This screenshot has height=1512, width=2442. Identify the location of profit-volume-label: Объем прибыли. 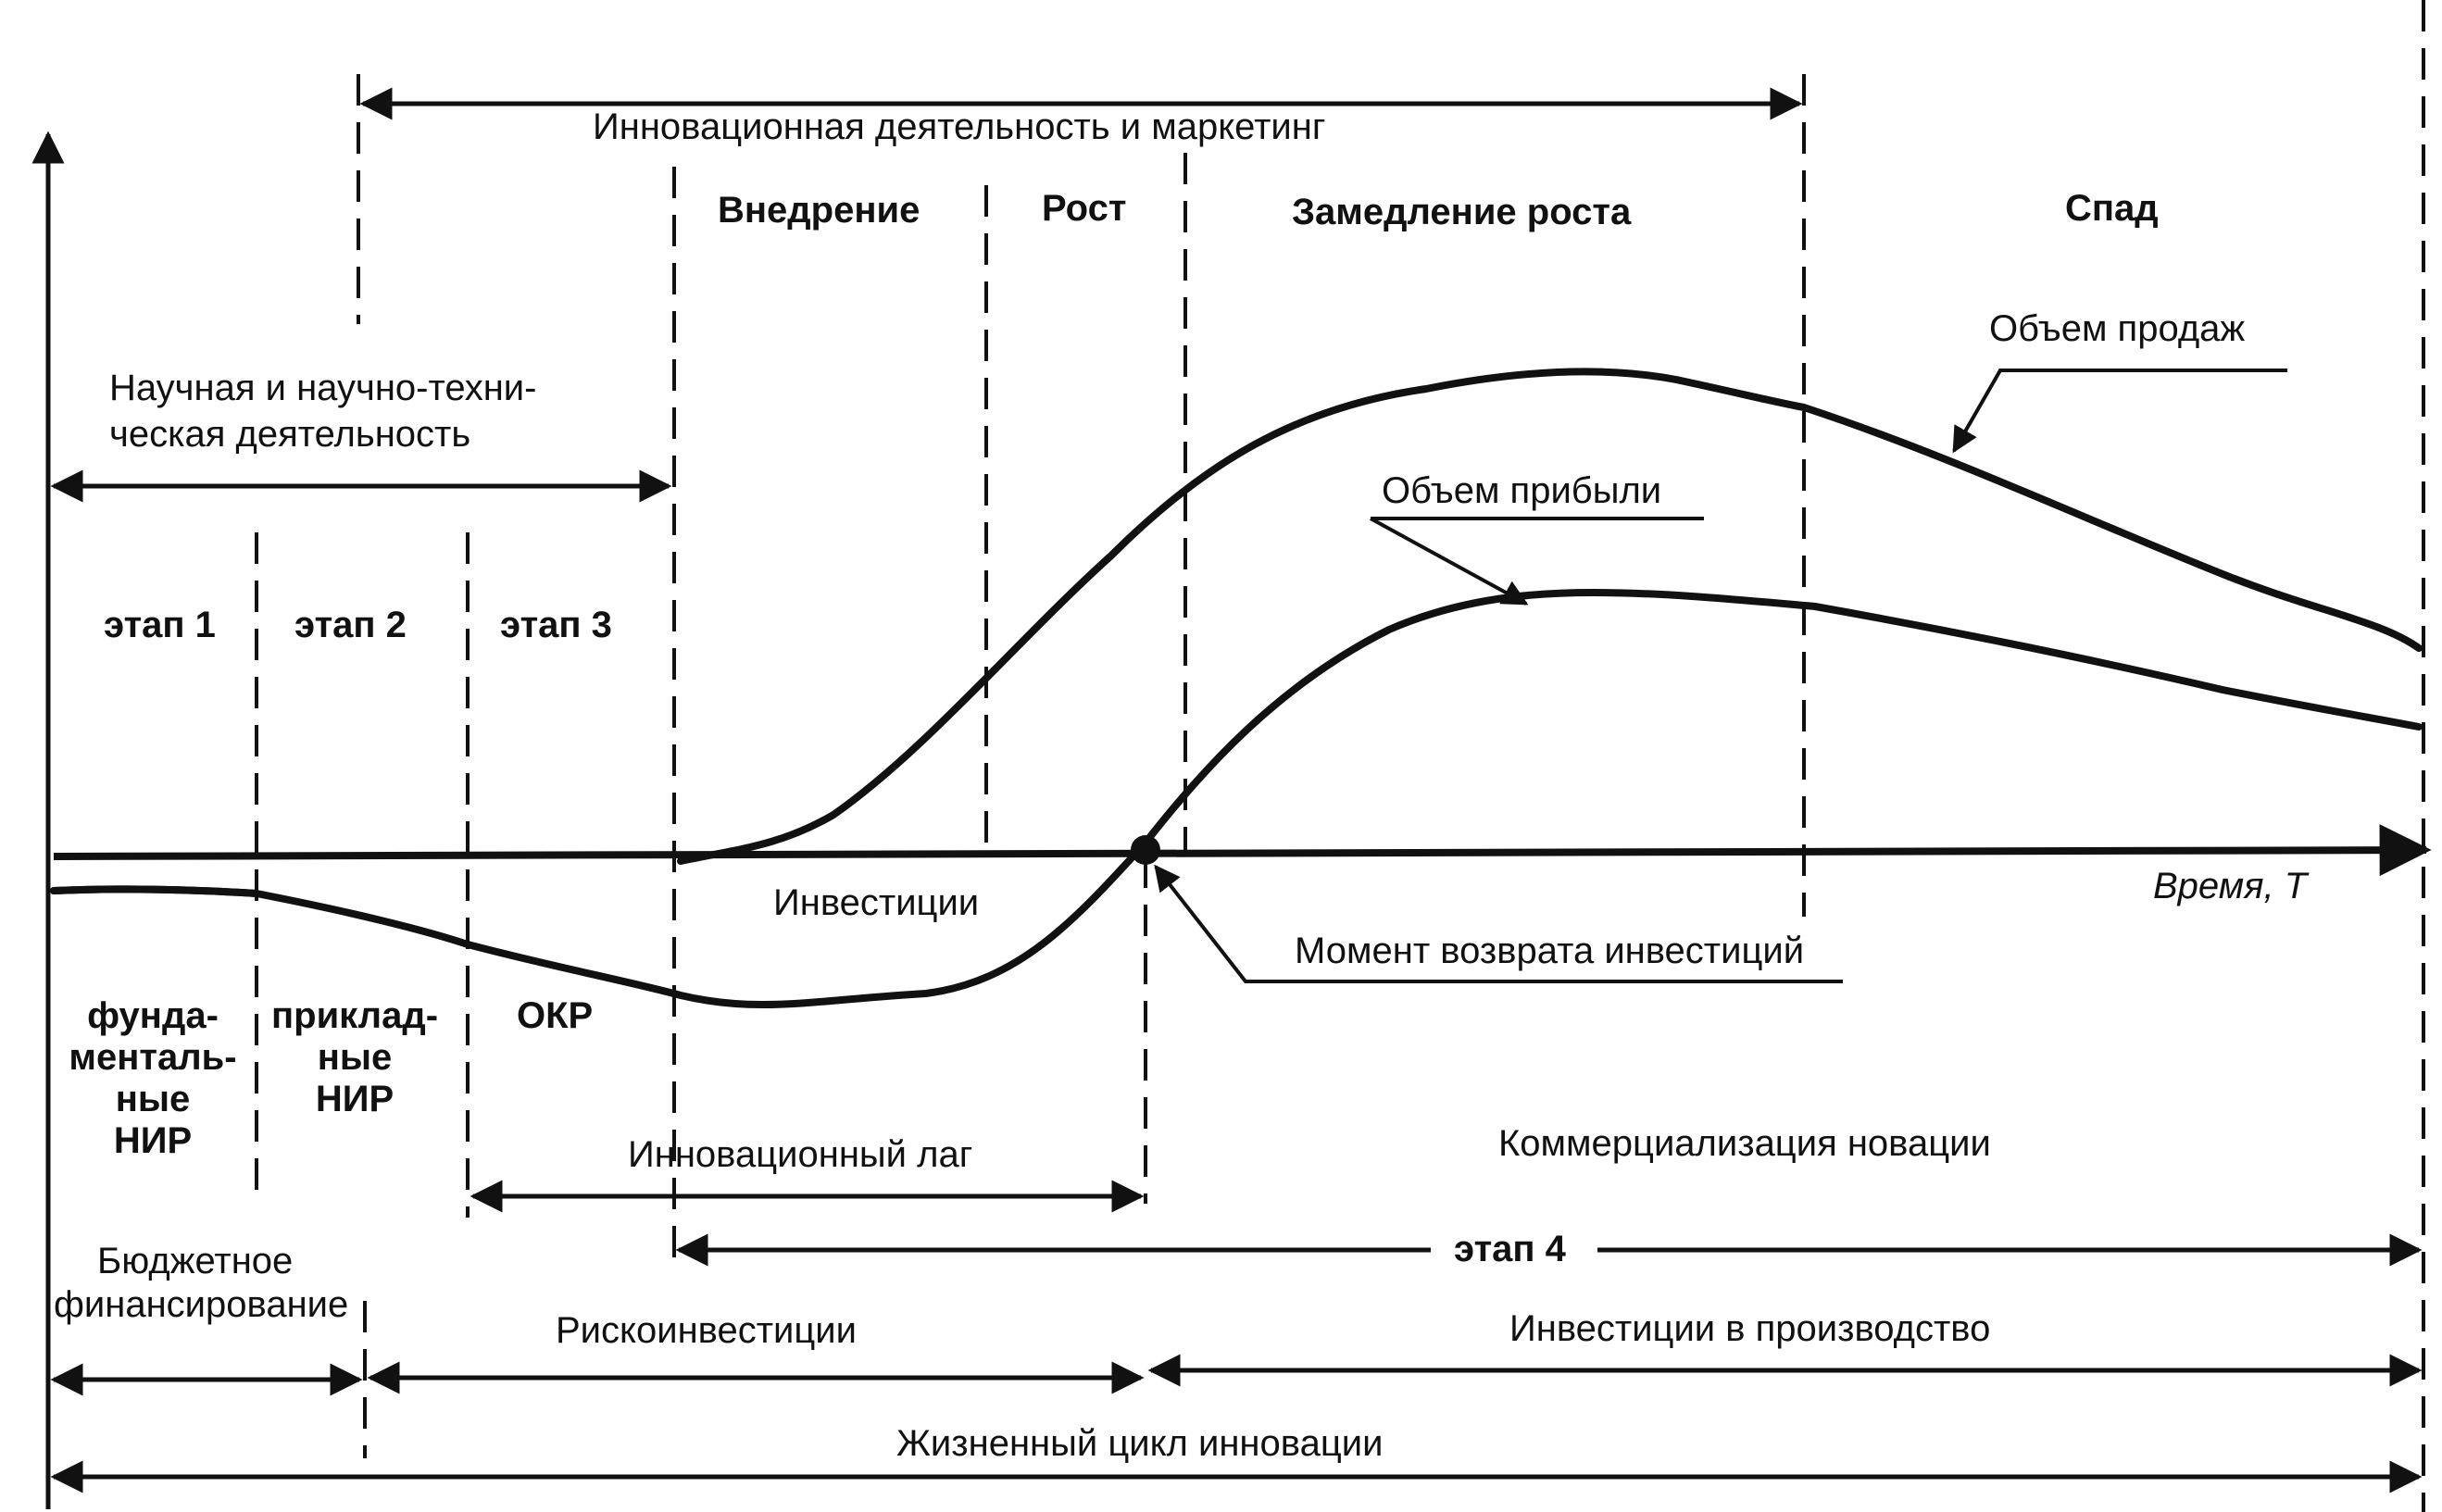
(1521, 491).